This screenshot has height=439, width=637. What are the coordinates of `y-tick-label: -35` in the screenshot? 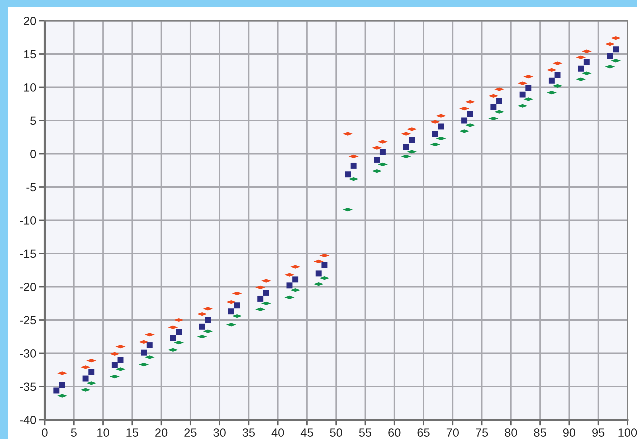 It's located at (28, 387).